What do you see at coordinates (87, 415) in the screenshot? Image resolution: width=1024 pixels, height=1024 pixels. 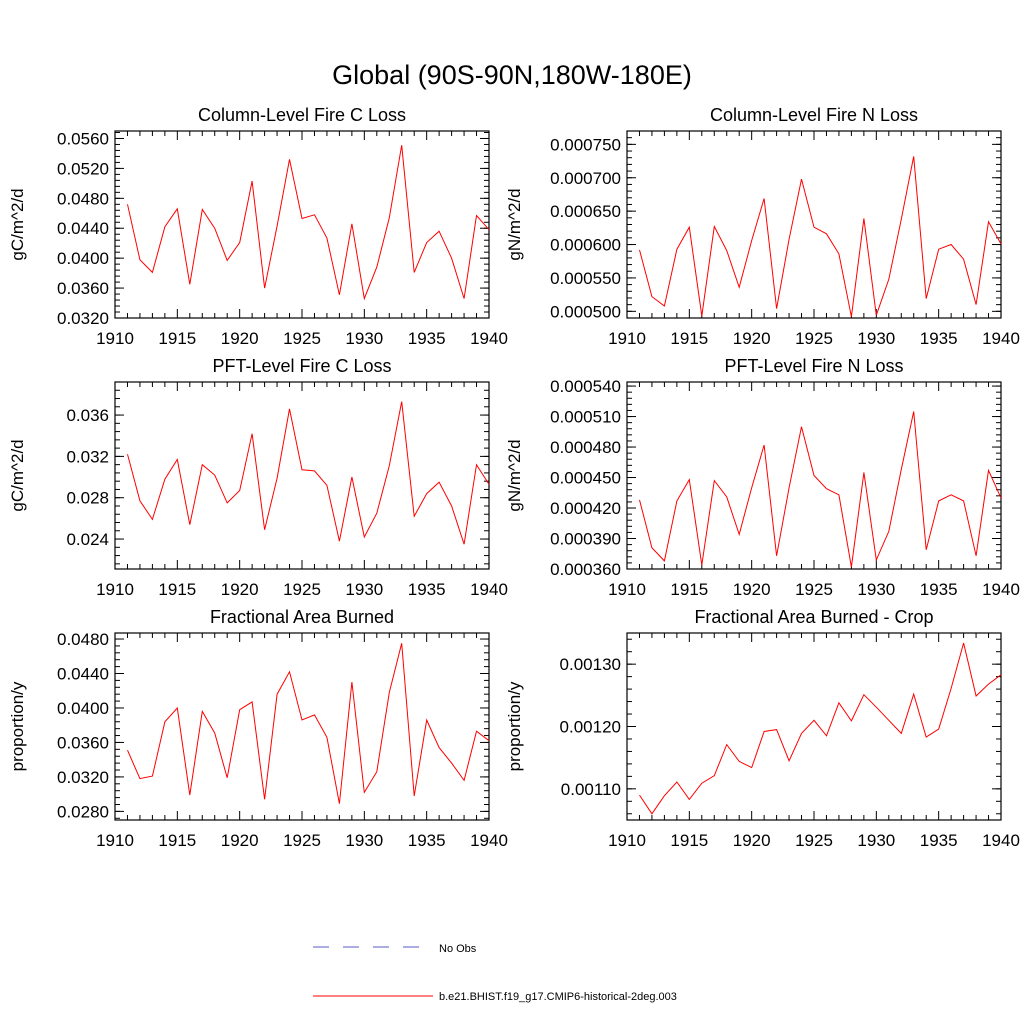 I see `y-tick-label: 0.036` at bounding box center [87, 415].